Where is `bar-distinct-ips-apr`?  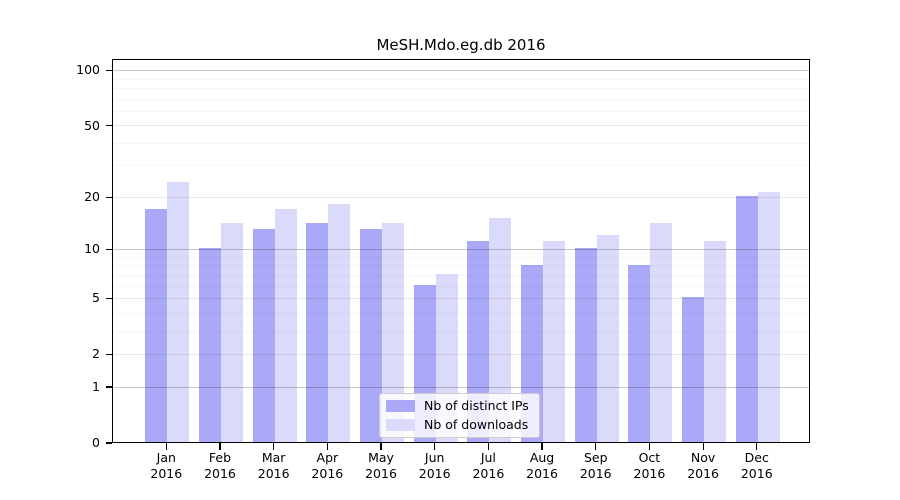
bar-distinct-ips-apr is located at coordinates (317, 332).